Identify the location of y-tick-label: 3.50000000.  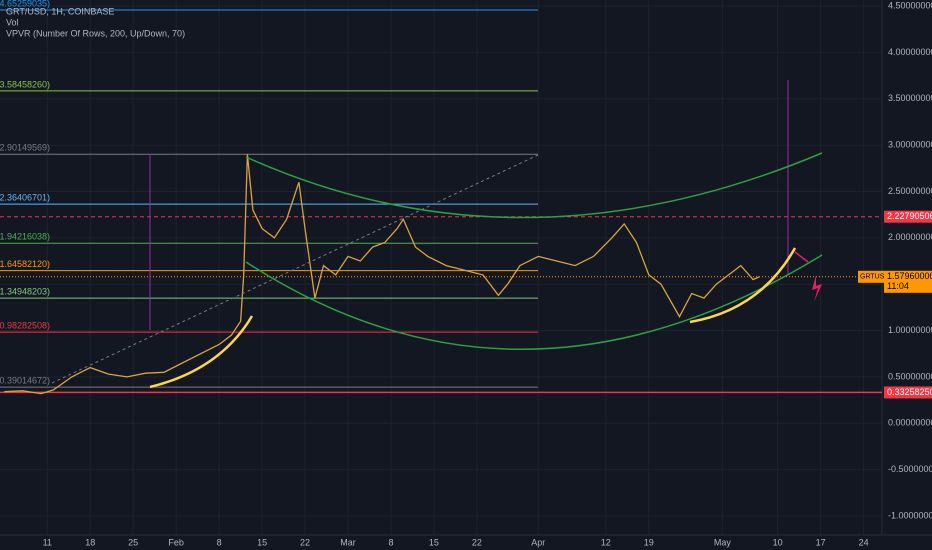
(910, 98).